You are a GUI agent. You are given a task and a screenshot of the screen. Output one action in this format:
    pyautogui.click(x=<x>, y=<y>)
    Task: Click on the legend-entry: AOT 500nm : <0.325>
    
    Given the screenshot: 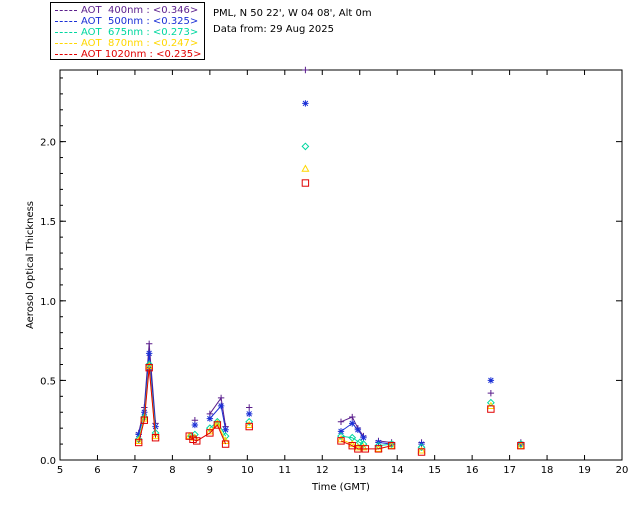 What is the action you would take?
    pyautogui.click(x=126, y=21)
    